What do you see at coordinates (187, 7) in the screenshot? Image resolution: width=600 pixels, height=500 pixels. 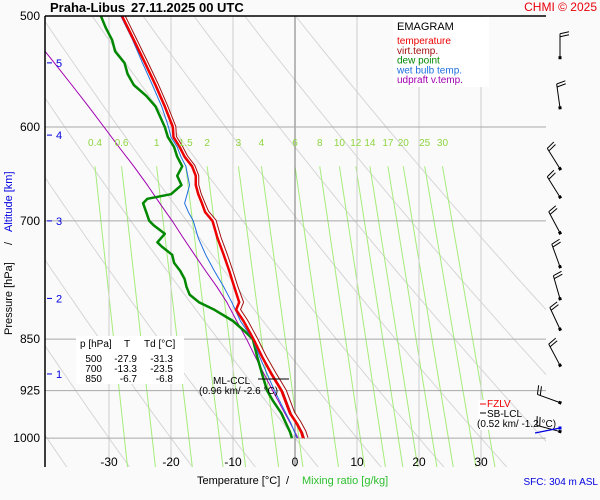 I see `datetime-title: 27.11.2025 00 UTC` at bounding box center [187, 7].